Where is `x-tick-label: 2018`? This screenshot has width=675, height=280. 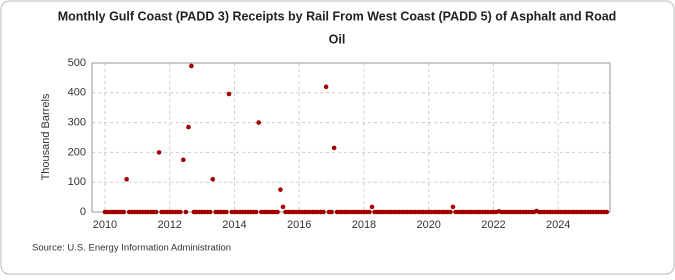 x-tick-label: 2018 is located at coordinates (364, 225).